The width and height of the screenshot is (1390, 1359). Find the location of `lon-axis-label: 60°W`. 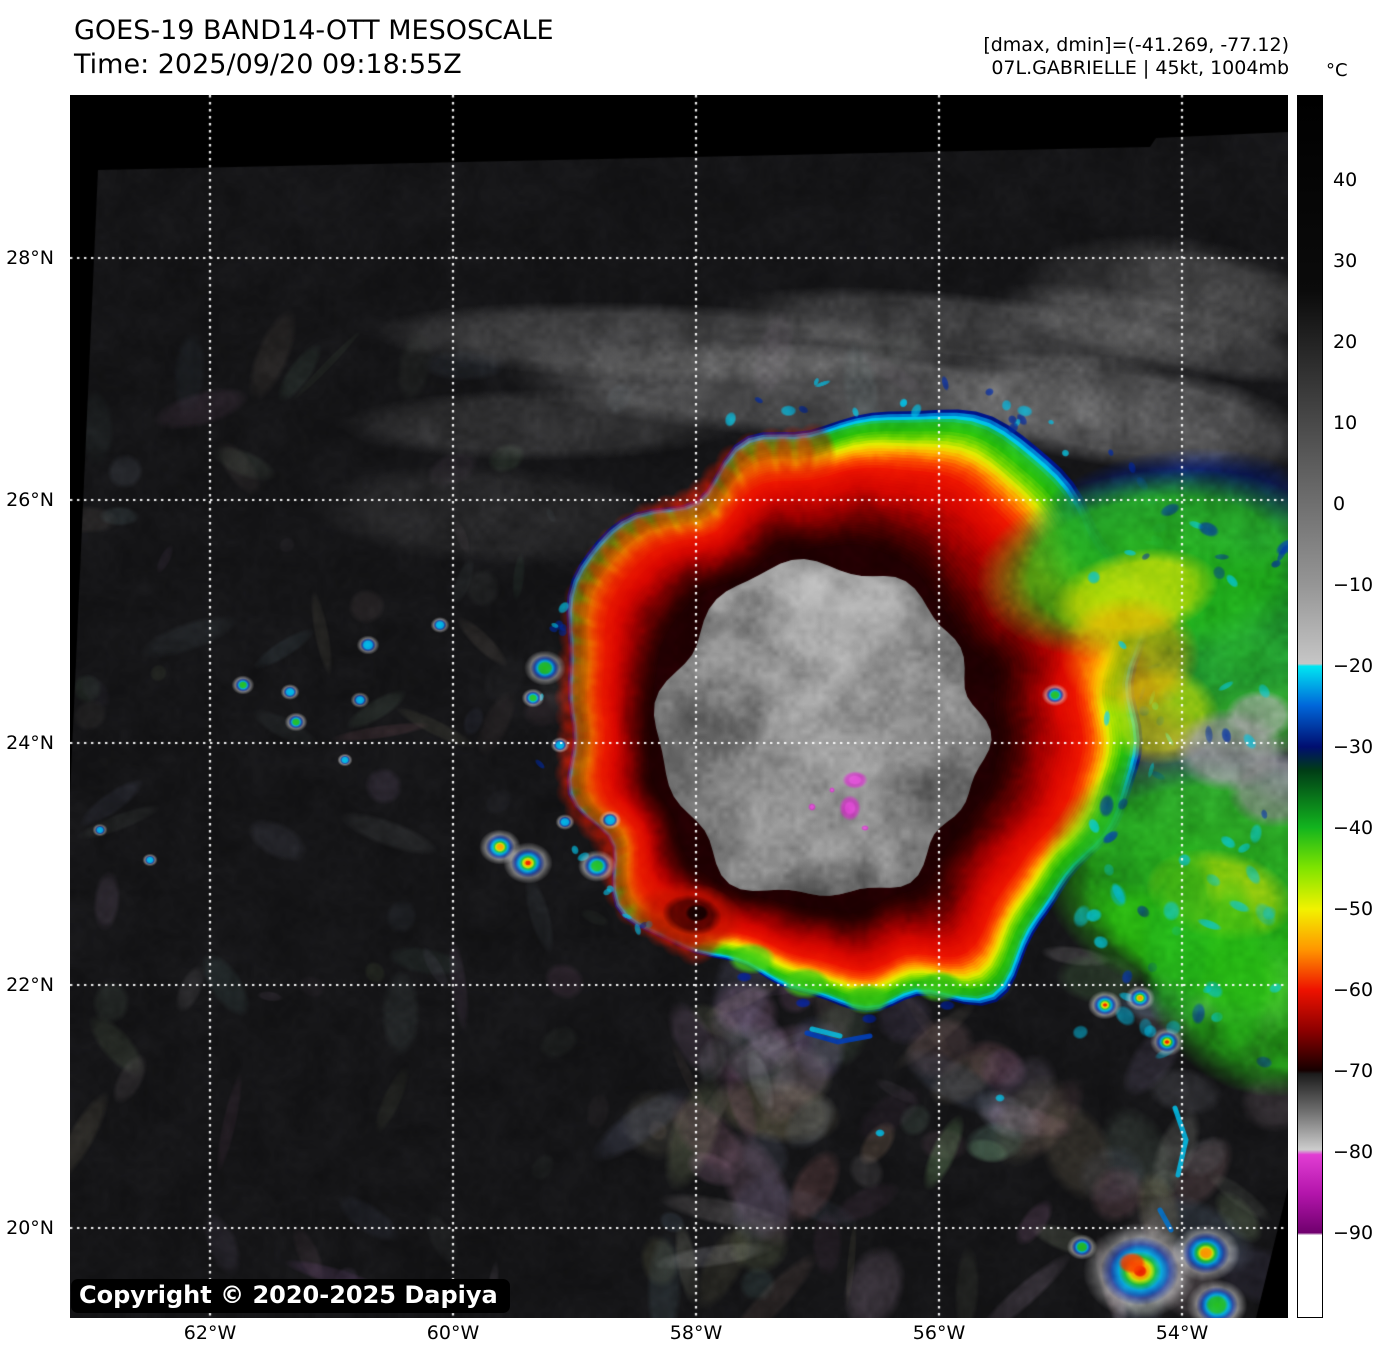

lon-axis-label: 60°W is located at coordinates (453, 1333).